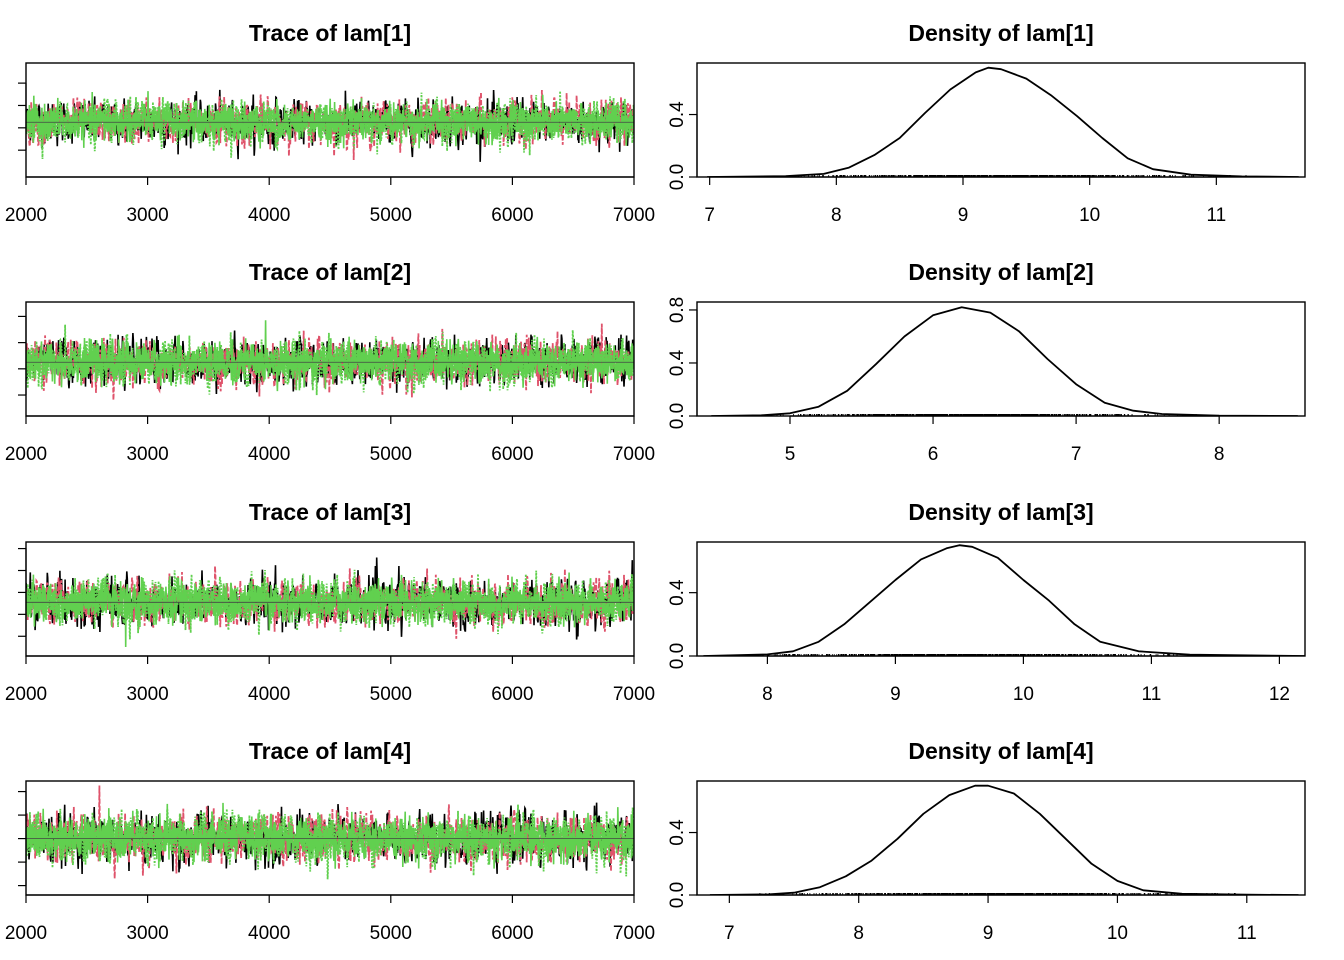  Describe the element at coordinates (1279, 694) in the screenshot. I see `x-tick-label: 12` at that location.